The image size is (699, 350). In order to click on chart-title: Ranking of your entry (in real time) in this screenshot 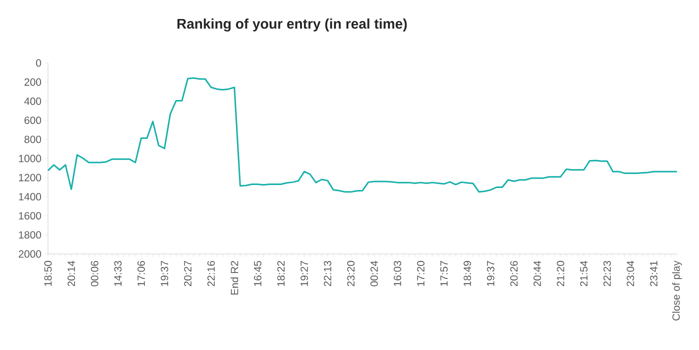, I will do `click(292, 25)`.